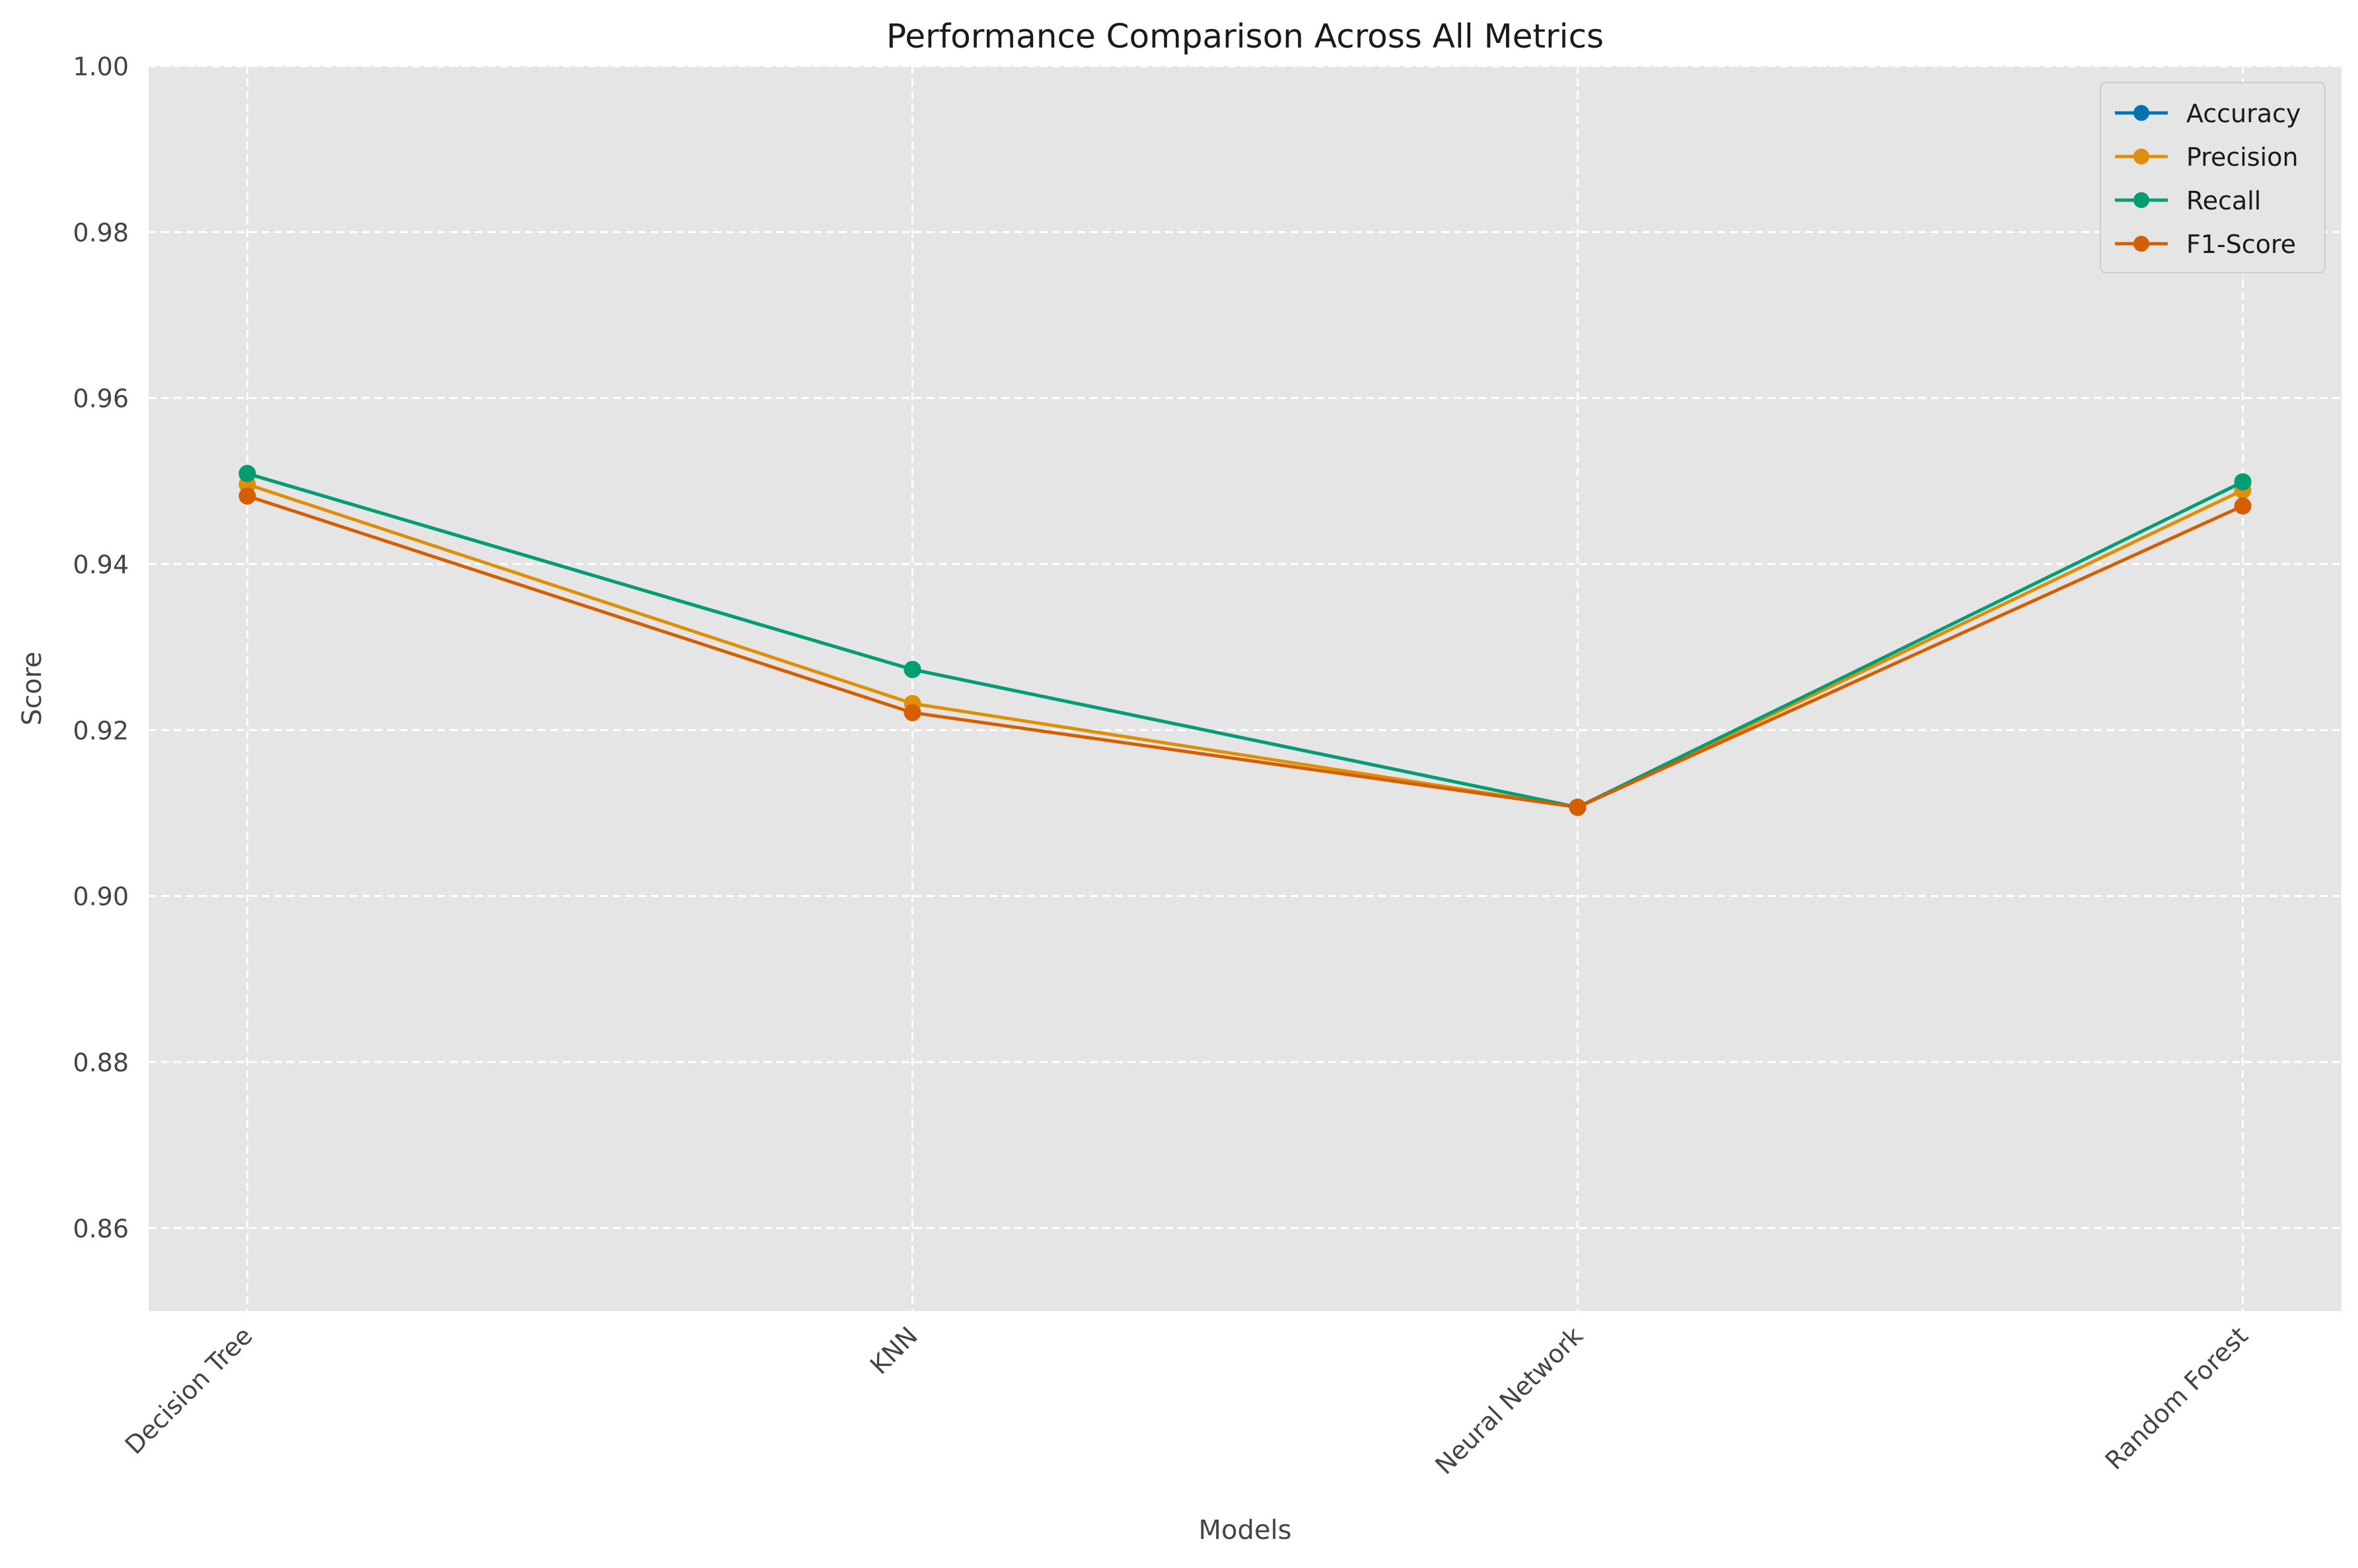 This screenshot has width=2358, height=1568. I want to click on x-tick-label: Neural Network, so click(1508, 1400).